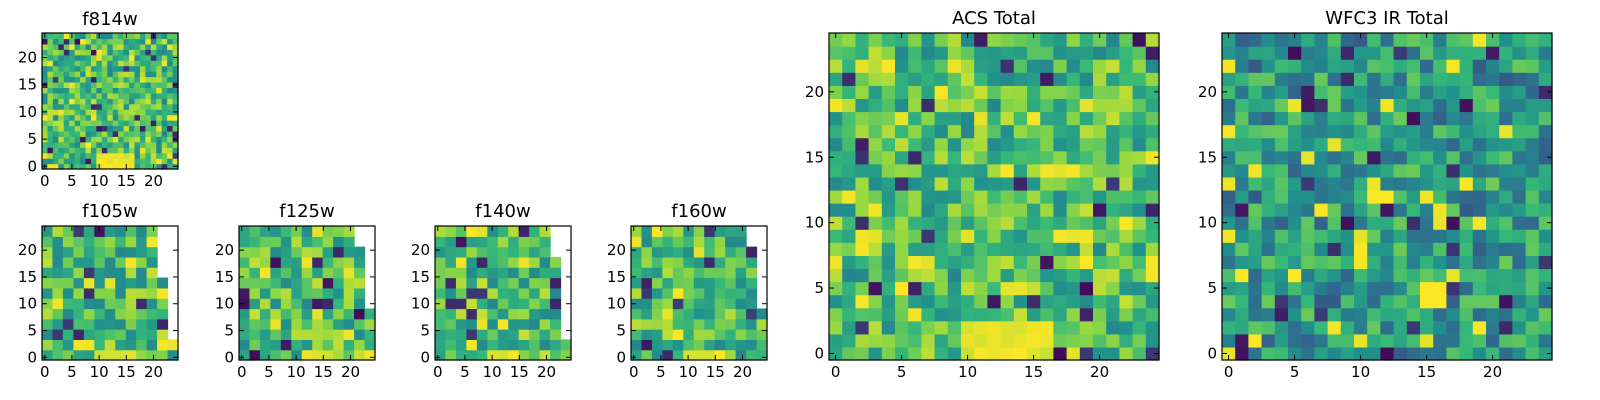 The width and height of the screenshot is (1600, 400). I want to click on x-tick-label: 15, so click(1426, 372).